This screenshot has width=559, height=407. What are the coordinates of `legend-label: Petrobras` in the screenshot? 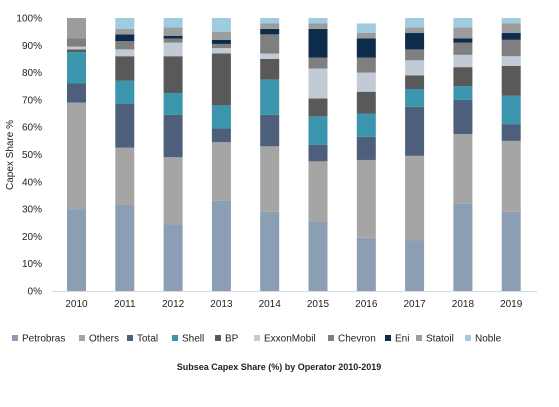 It's located at (43, 339).